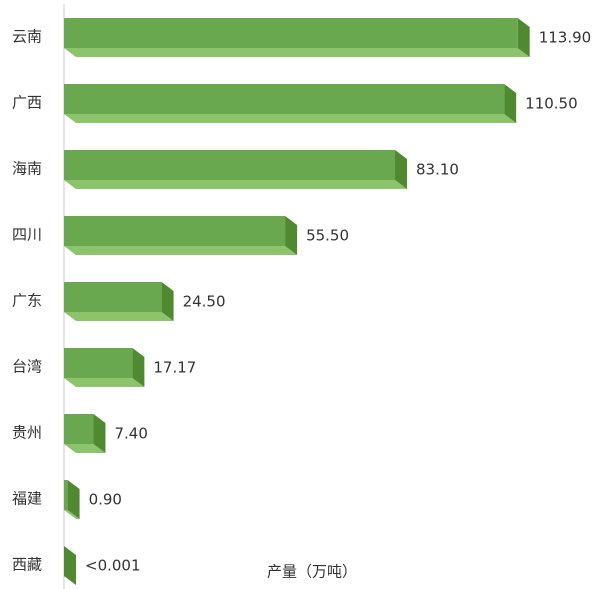 The width and height of the screenshot is (597, 589). What do you see at coordinates (27, 169) in the screenshot?
I see `y-tick-label: 海南` at bounding box center [27, 169].